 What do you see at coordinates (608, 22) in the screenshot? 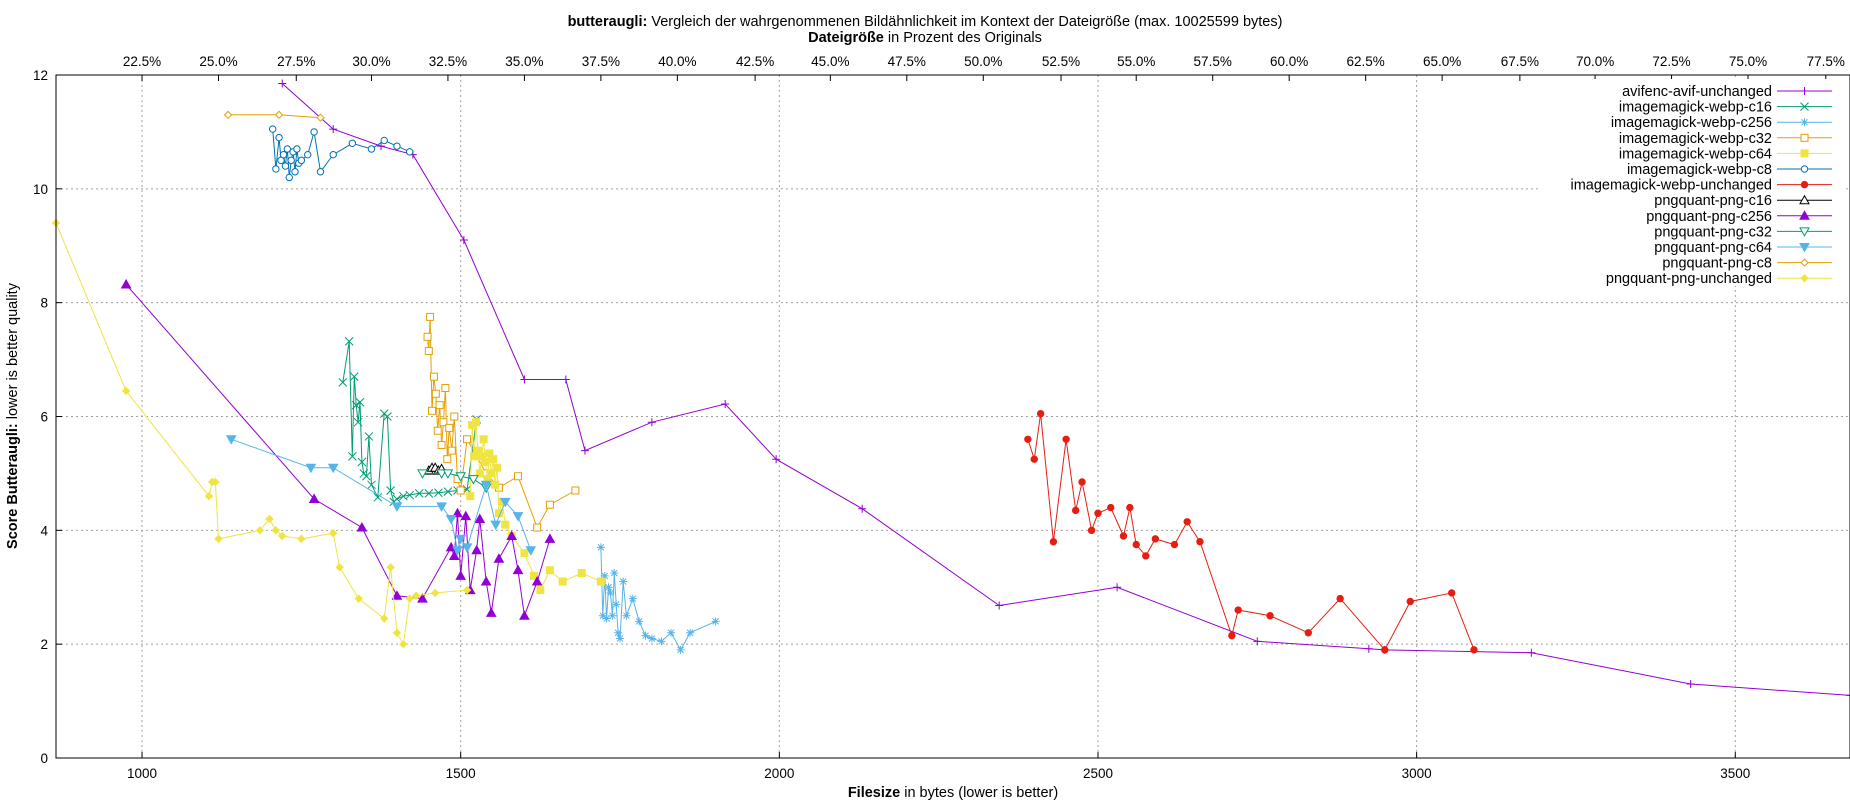
I see `chart-title-bold: butteraugli:` at bounding box center [608, 22].